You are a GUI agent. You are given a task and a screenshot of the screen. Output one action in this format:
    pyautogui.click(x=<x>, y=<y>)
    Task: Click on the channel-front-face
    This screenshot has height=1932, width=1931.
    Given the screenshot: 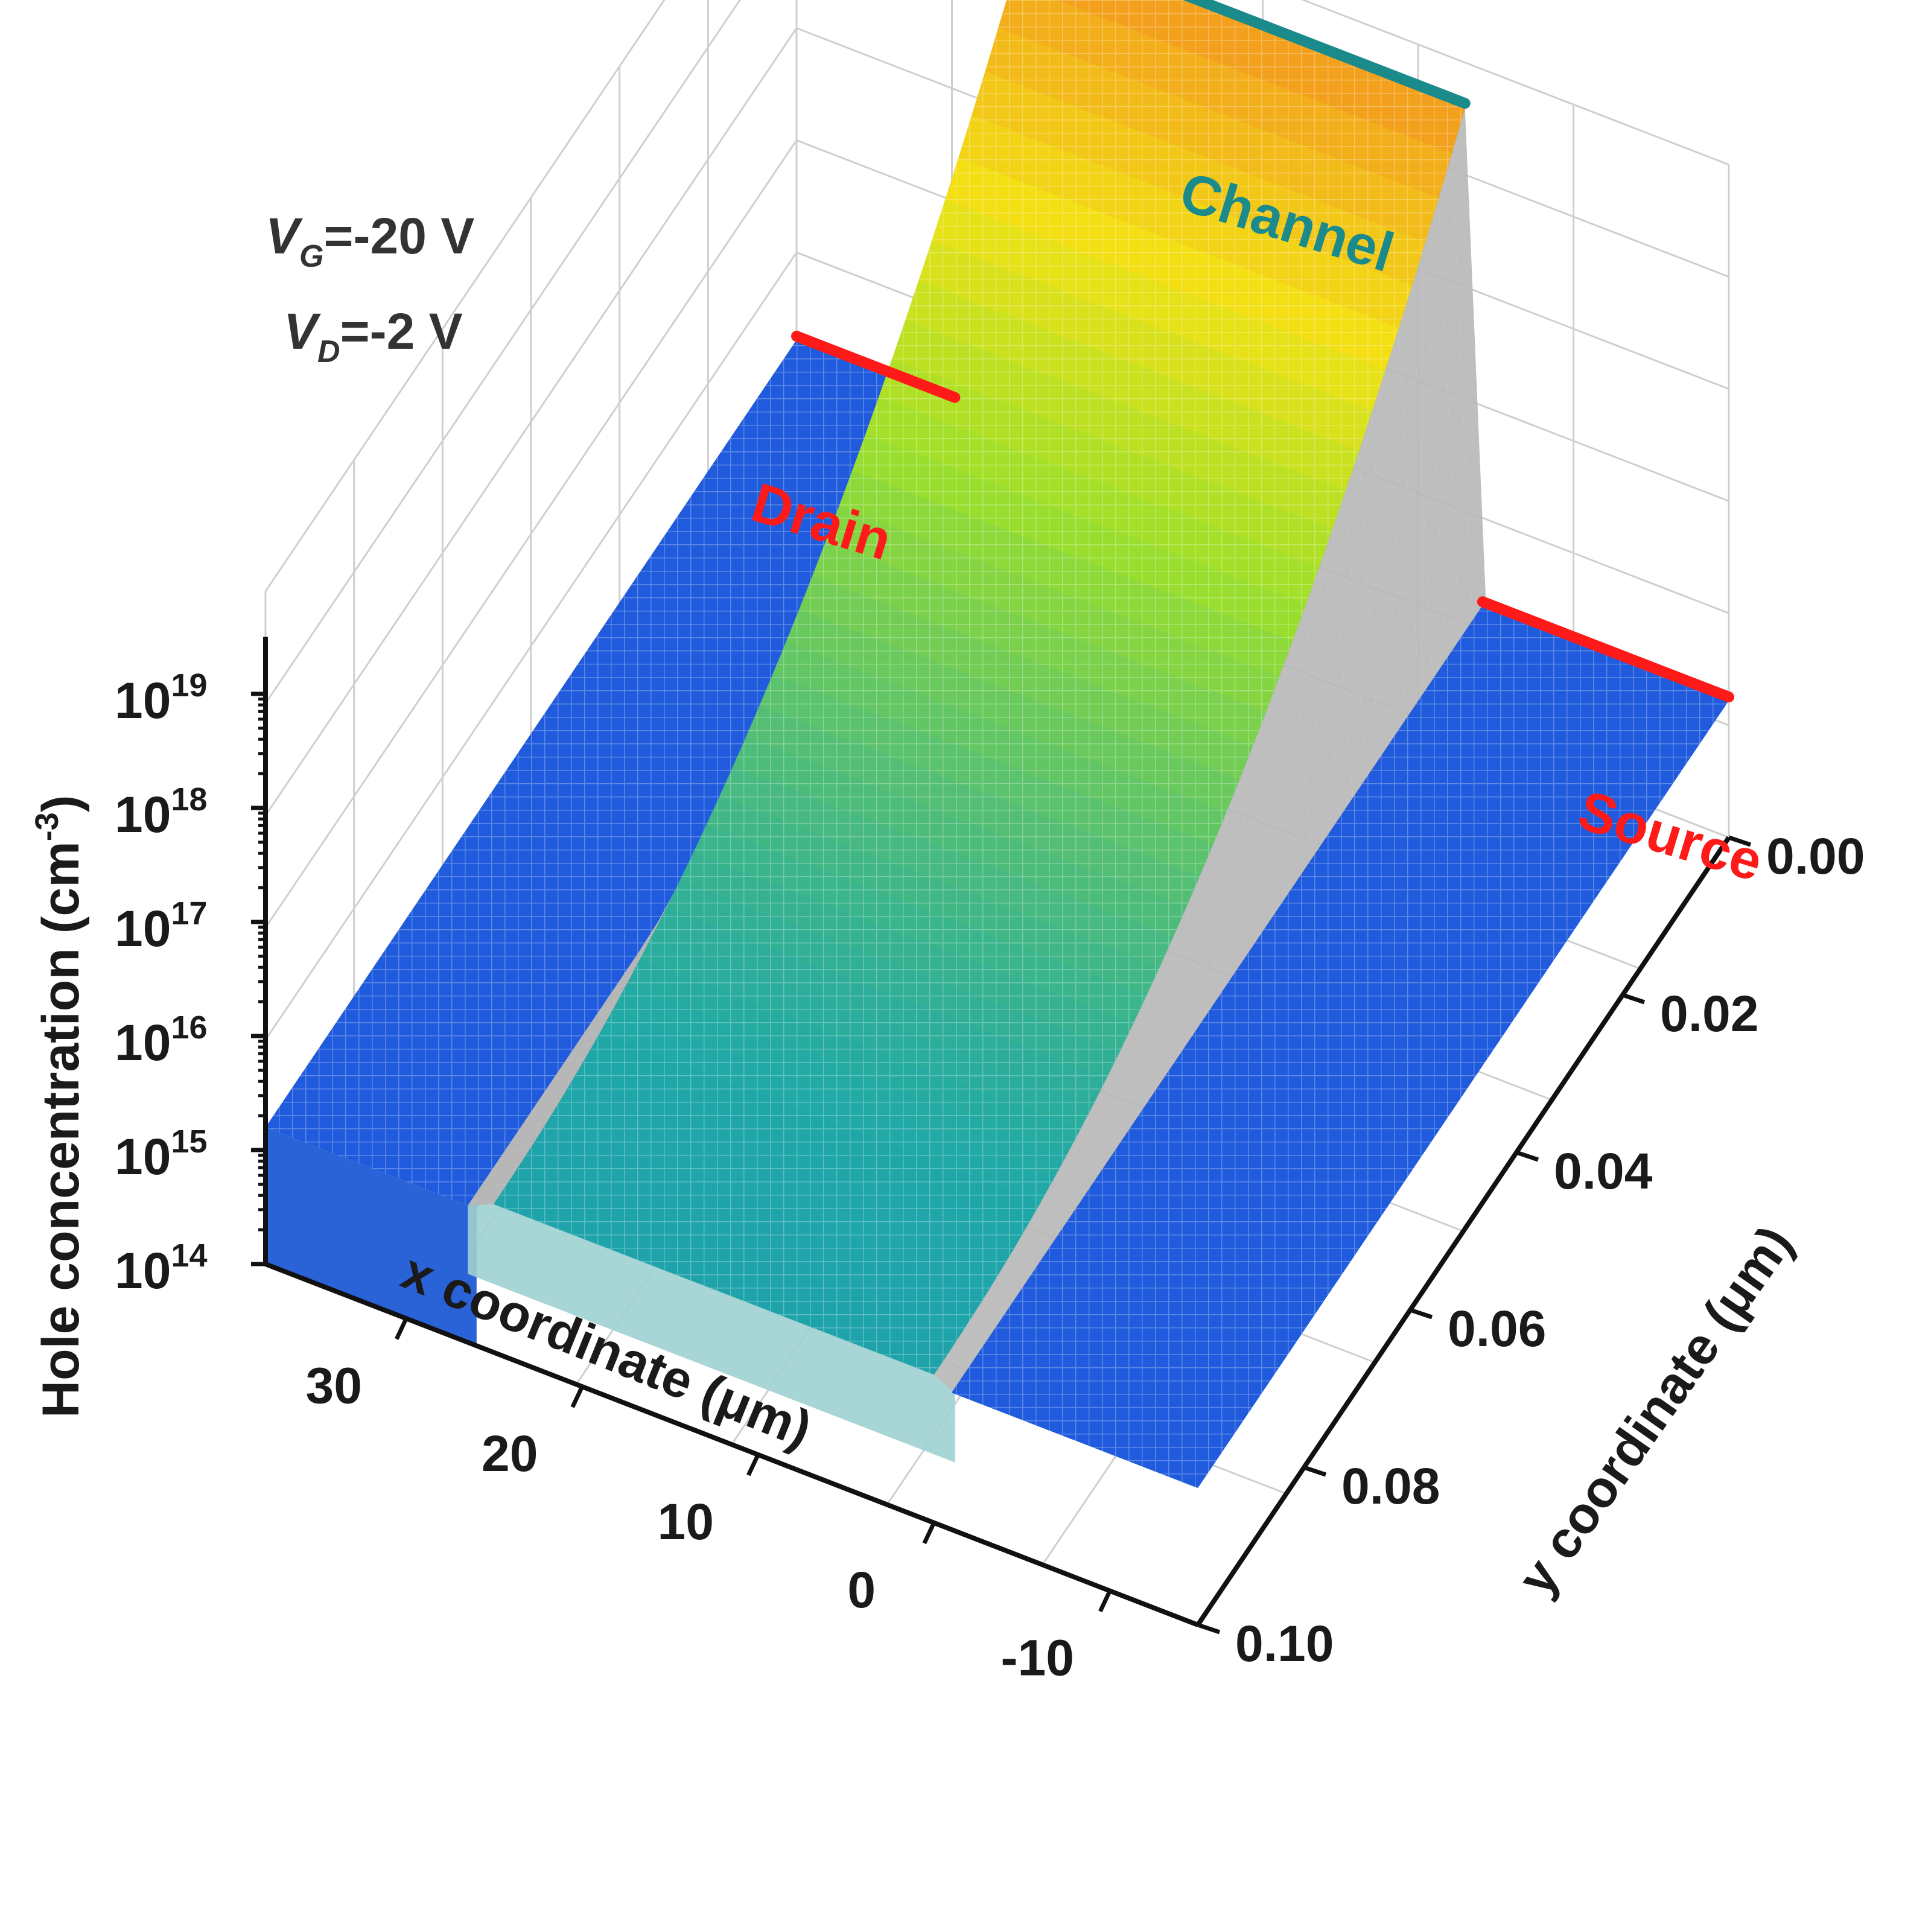 What is the action you would take?
    pyautogui.click(x=711, y=1333)
    